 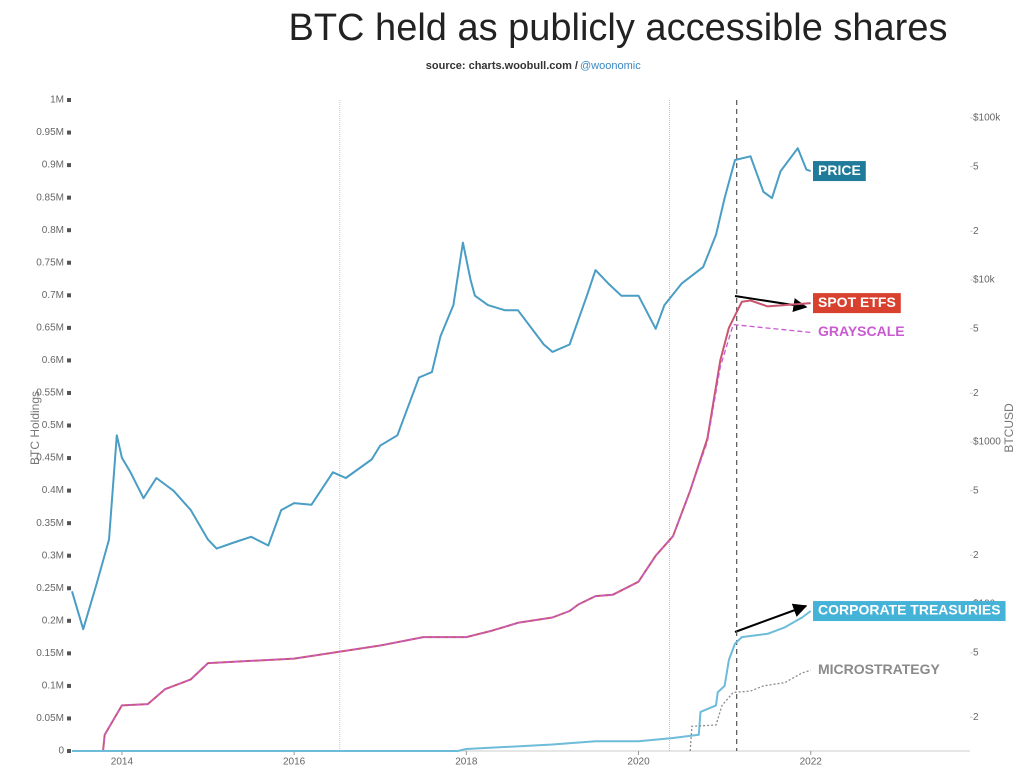 I want to click on y2-tick-label: $1000, so click(x=987, y=442).